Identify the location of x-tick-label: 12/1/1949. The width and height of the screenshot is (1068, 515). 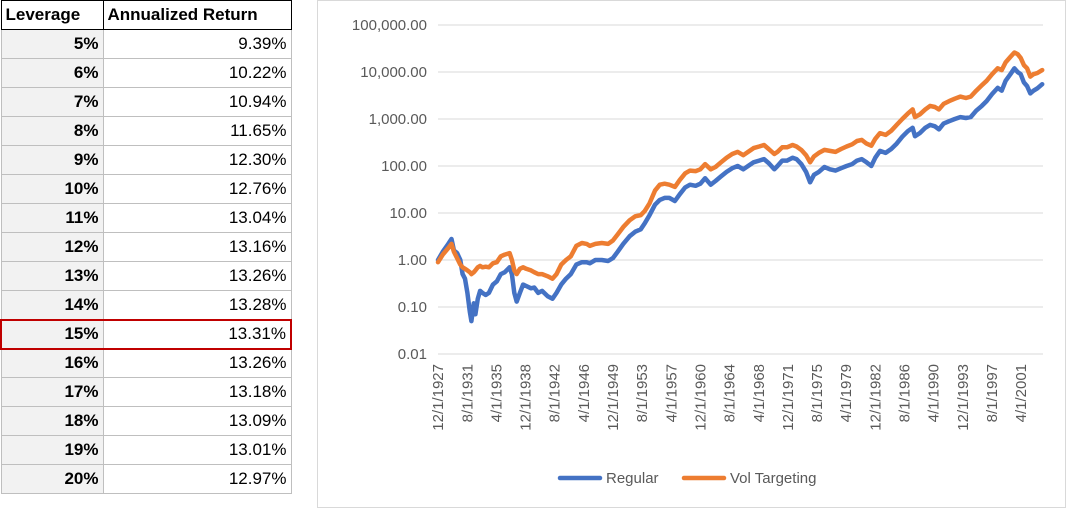
(613, 397).